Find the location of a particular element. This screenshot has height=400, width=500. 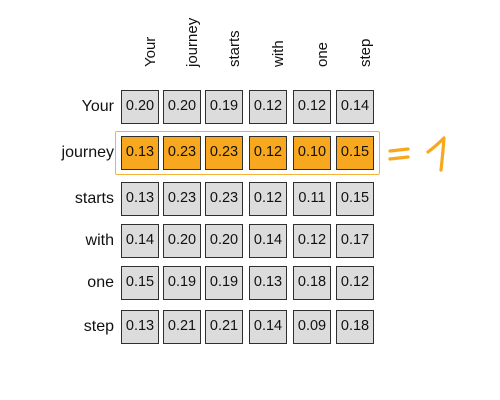

column-header-starts: starts is located at coordinates (226, 44).